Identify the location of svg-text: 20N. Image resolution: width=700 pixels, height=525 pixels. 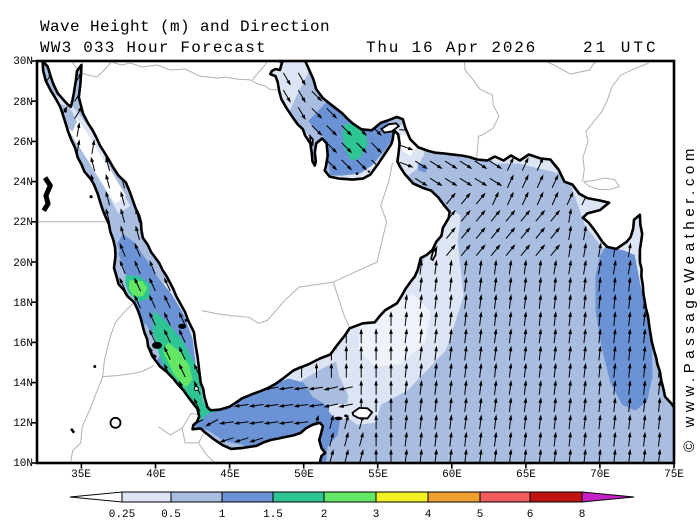
(23, 264).